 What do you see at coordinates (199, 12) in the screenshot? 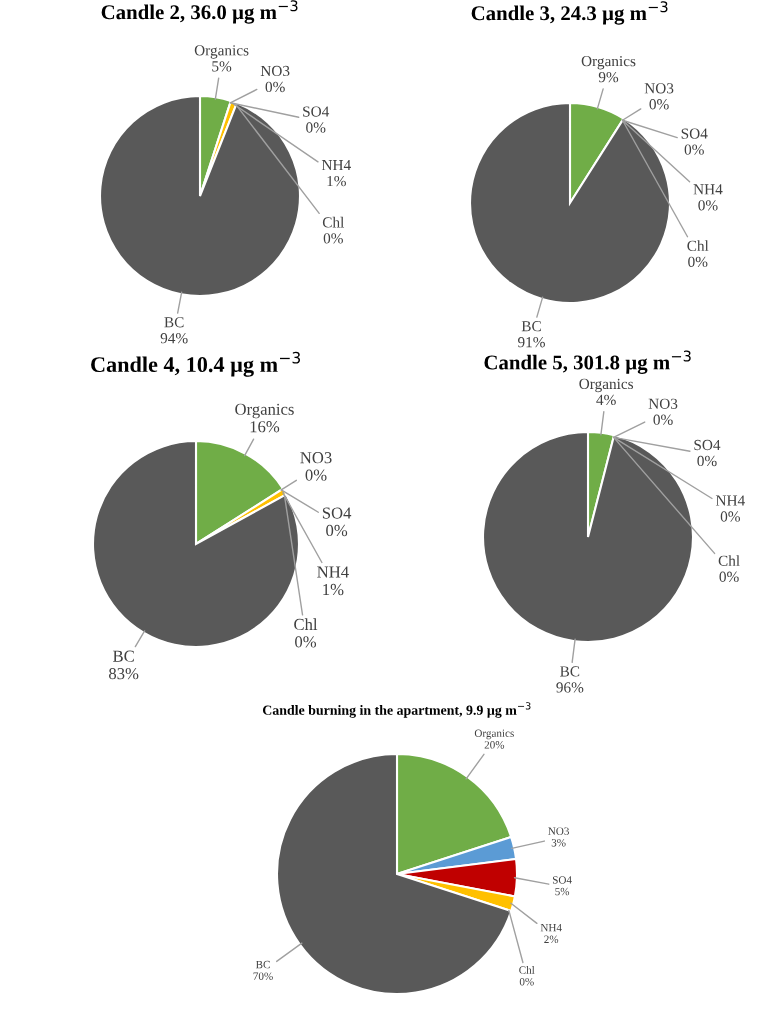
I see `chart-title: Candle 2, 36.0 µg m$^{−3}$` at bounding box center [199, 12].